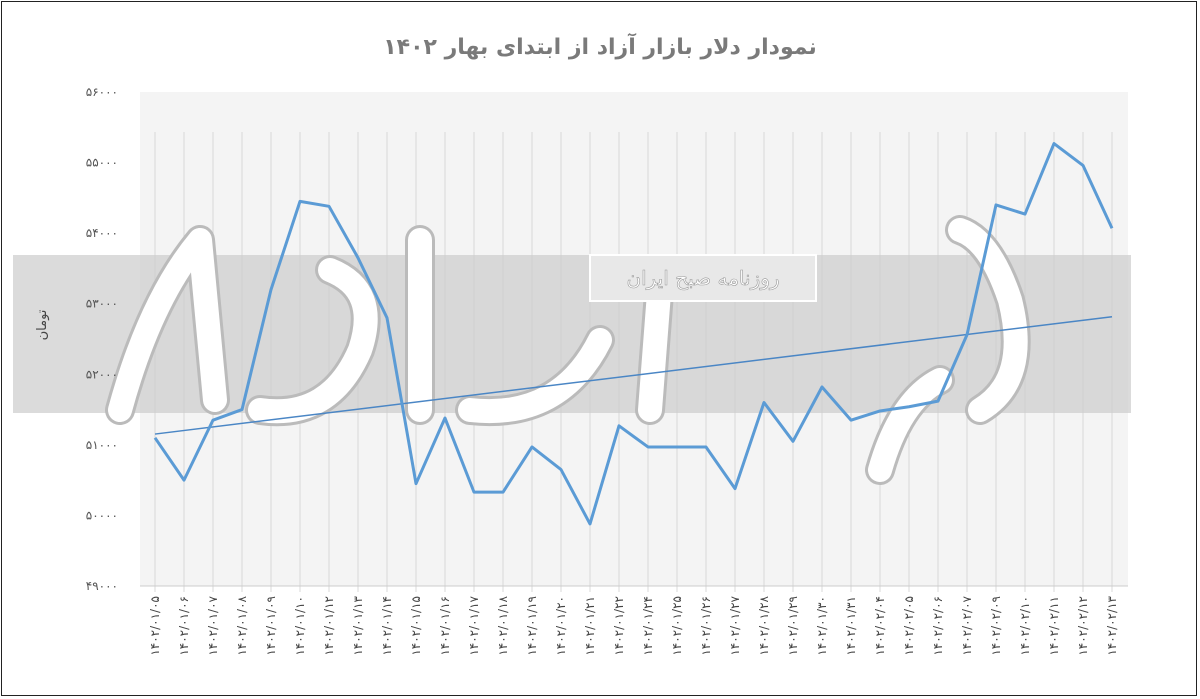 This screenshot has width=1200, height=699. Describe the element at coordinates (764, 625) in the screenshot. I see `x-tick-label: ۱۴۰۲/۰۱/۲۸` at that location.